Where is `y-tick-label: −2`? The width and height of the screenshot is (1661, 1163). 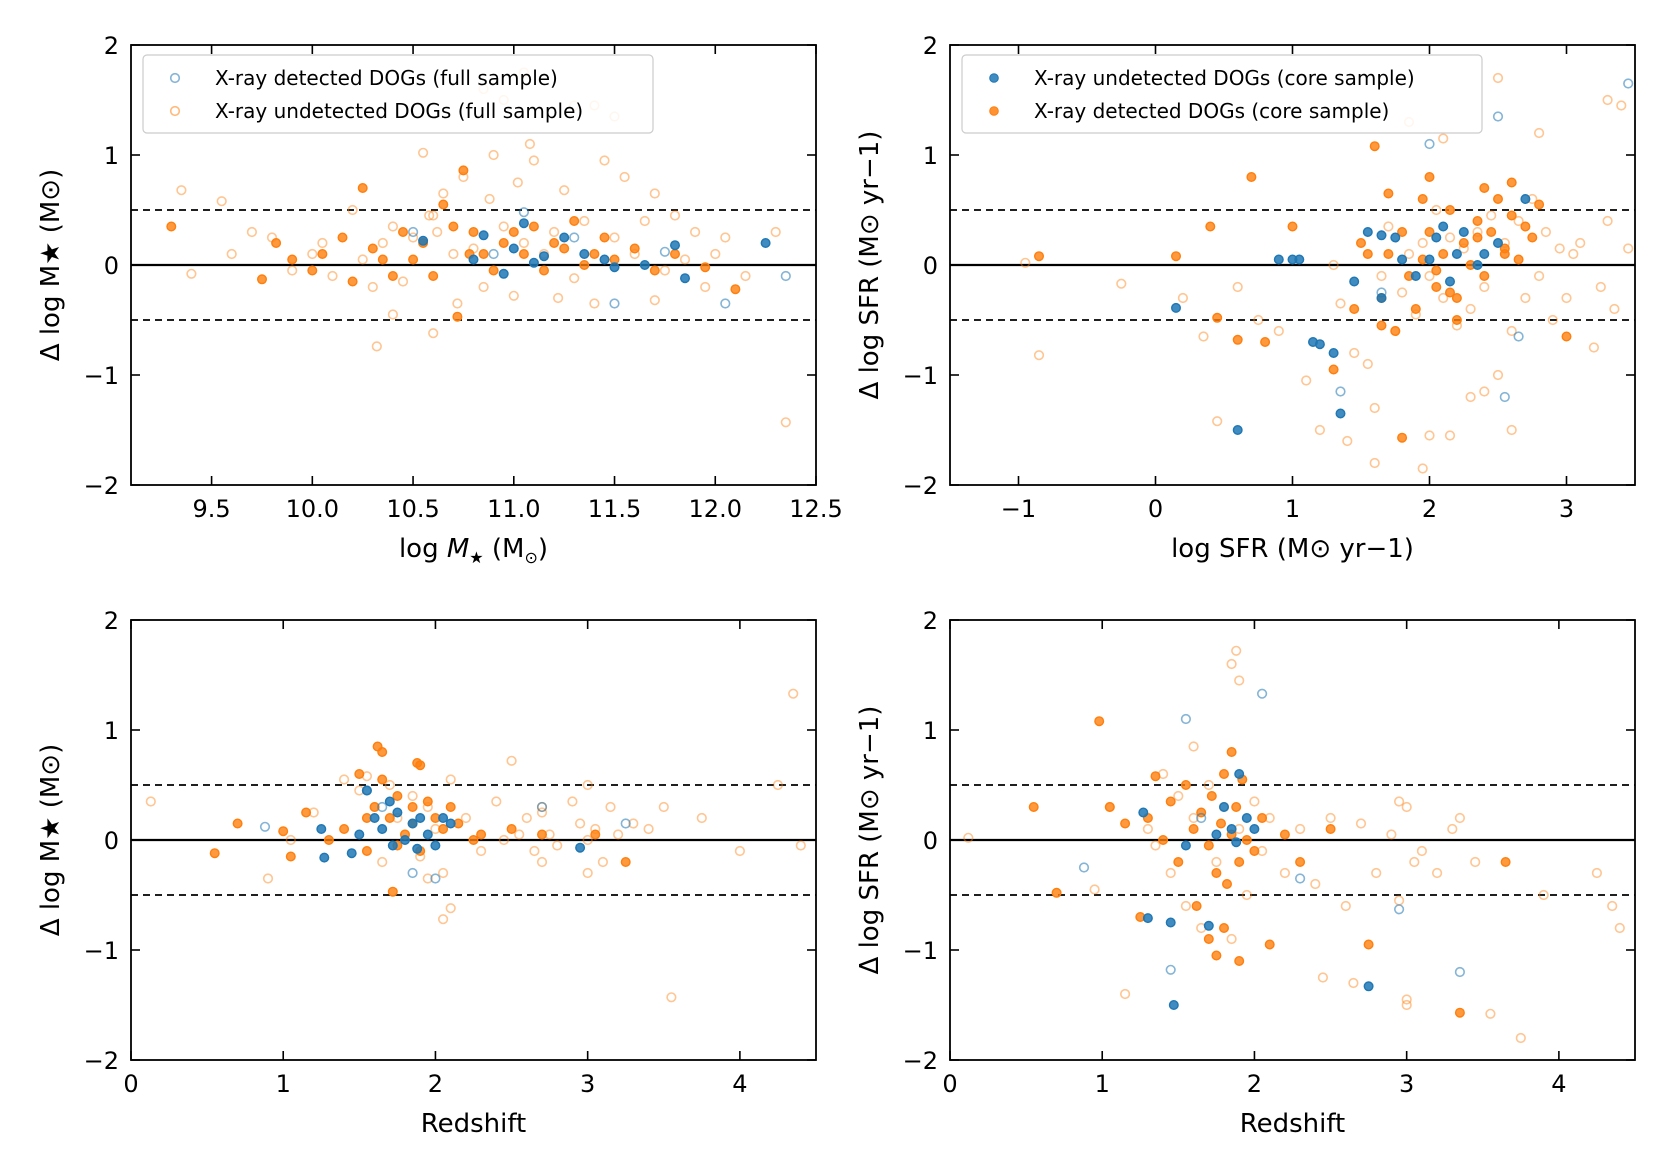
y-tick-label: −2 is located at coordinates (101, 1061).